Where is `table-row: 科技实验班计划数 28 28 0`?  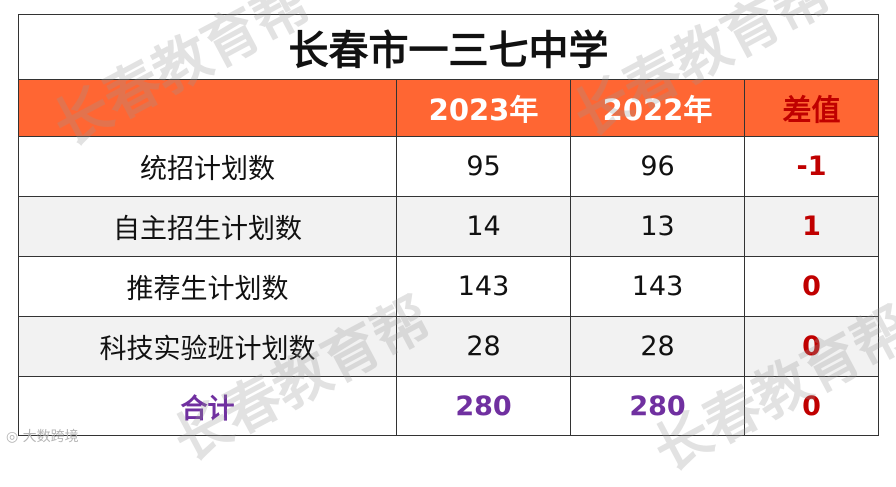
table-row: 科技实验班计划数 28 28 0 is located at coordinates (448, 346).